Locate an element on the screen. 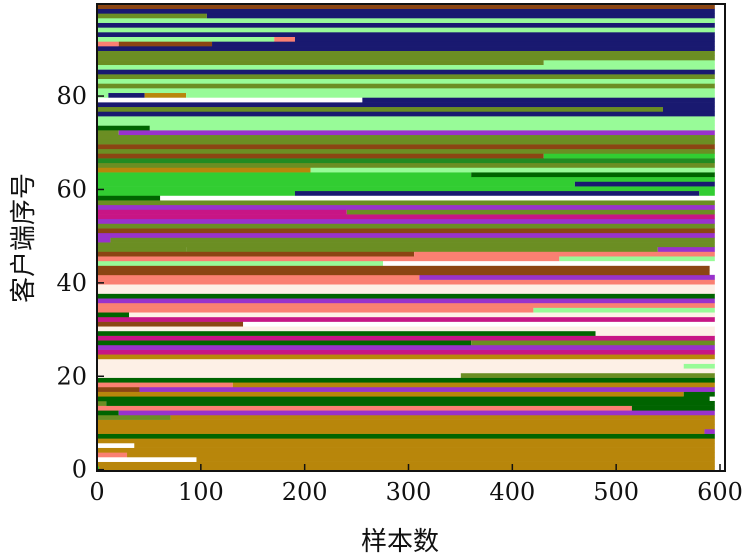 The width and height of the screenshot is (750, 559). y-axis: 0 20 40 60 80 is located at coordinates (80, 283).